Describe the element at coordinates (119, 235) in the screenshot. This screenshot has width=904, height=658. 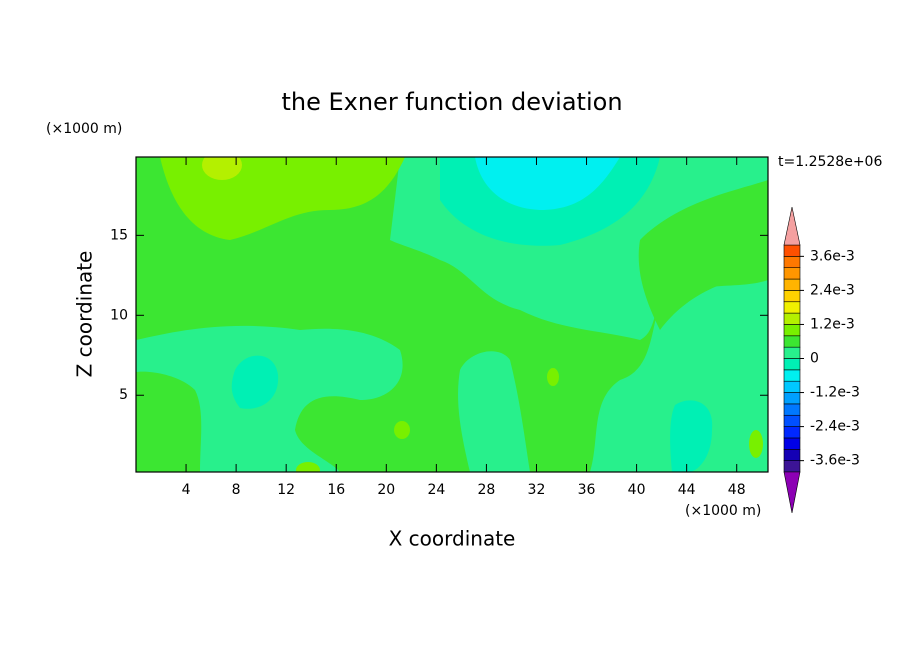
I see `y-tick-label: 15` at that location.